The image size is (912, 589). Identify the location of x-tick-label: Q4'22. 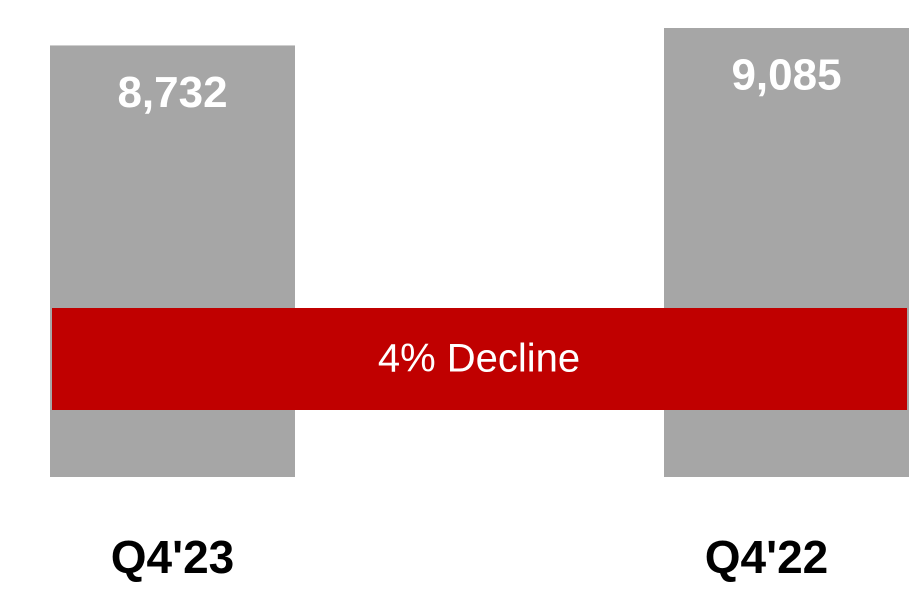
(766, 557).